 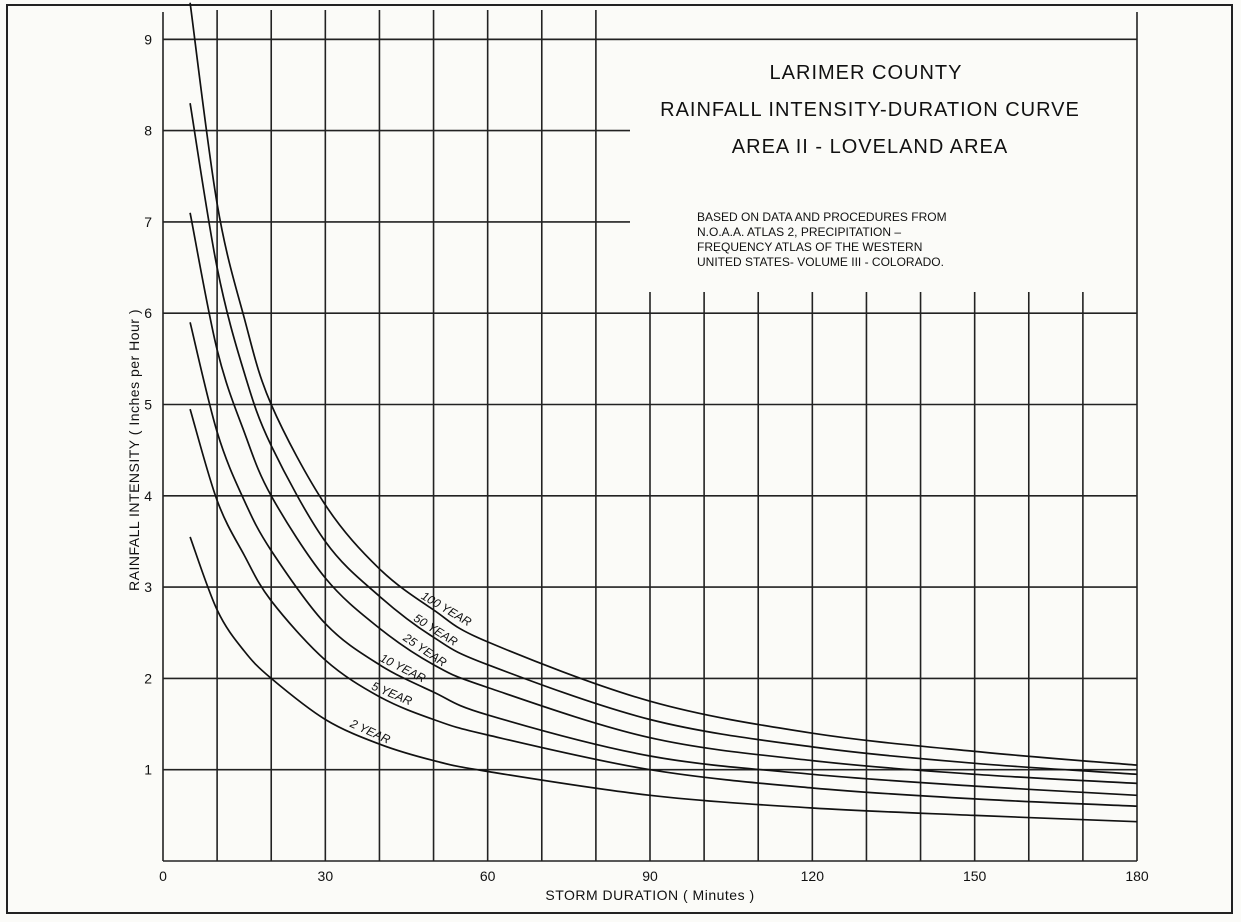 What do you see at coordinates (163, 876) in the screenshot?
I see `x-tick-label-0: 0` at bounding box center [163, 876].